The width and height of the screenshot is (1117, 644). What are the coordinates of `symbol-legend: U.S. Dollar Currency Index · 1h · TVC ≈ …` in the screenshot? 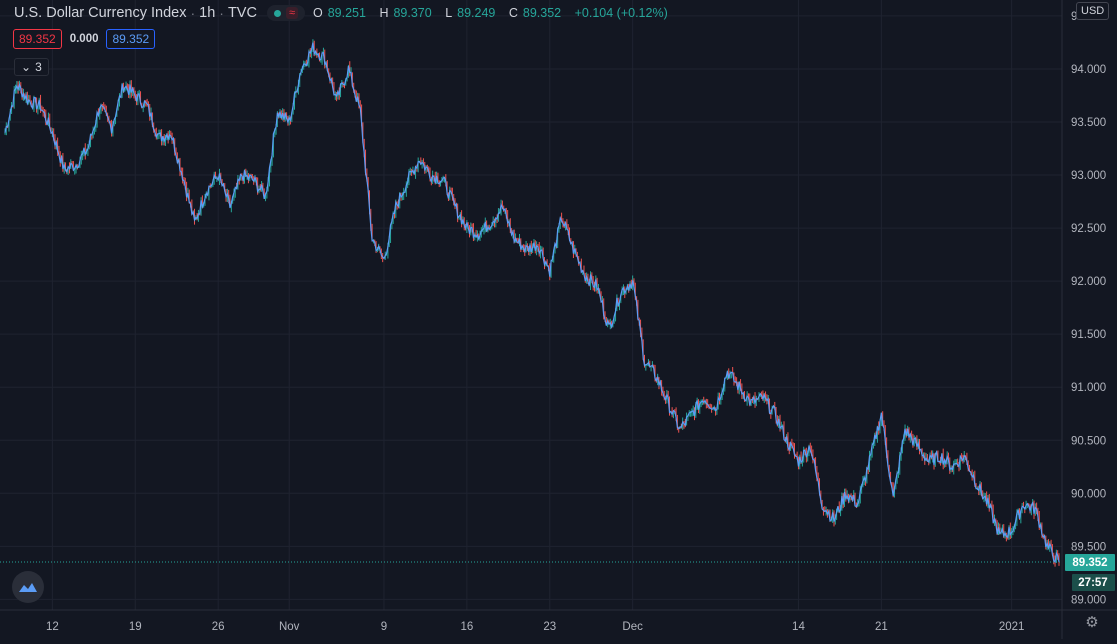 It's located at (343, 13).